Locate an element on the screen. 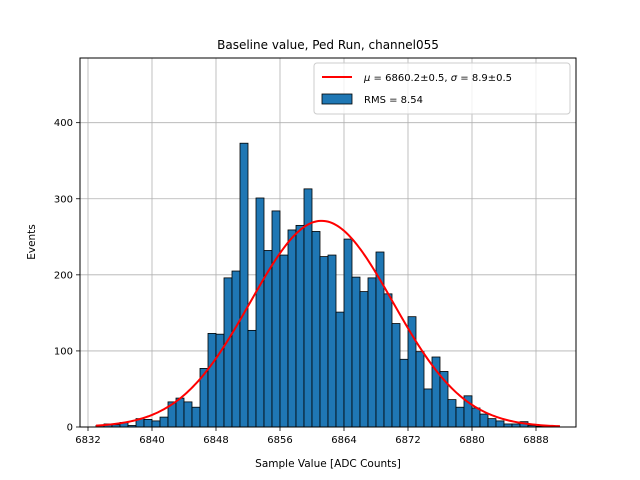 The image size is (640, 480). x-tick-label: 6880 is located at coordinates (471, 440).